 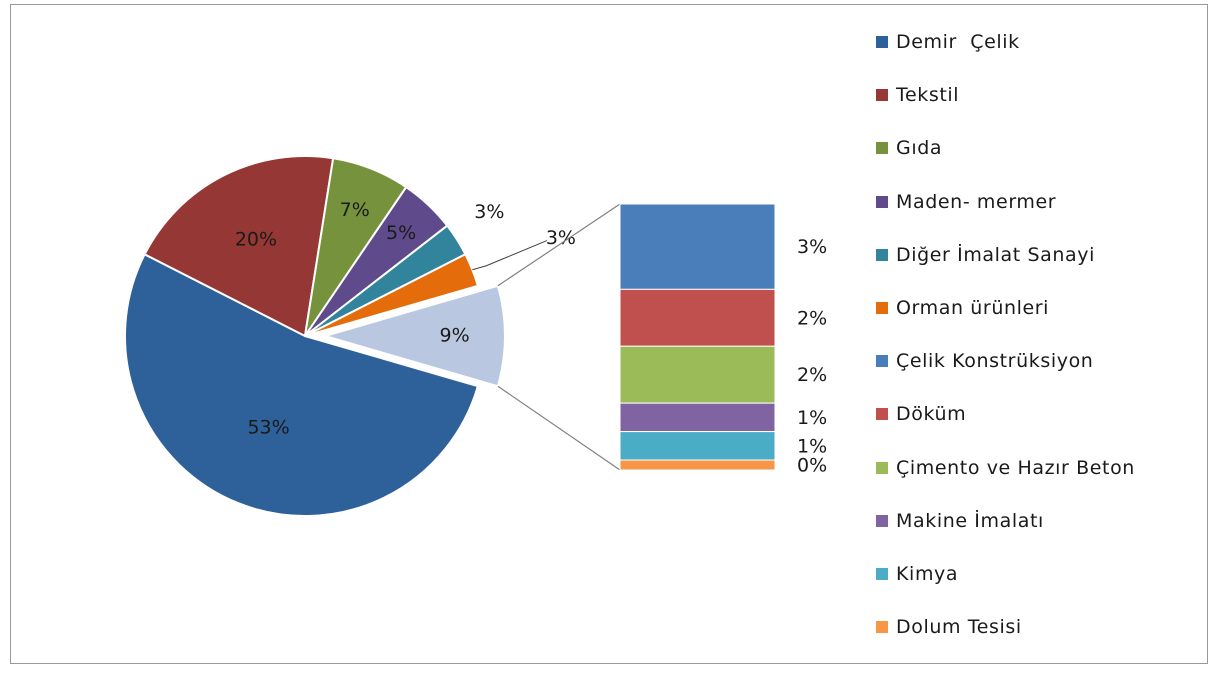 I want to click on legend-label: Çelik Konstrüksiyon, so click(x=995, y=361).